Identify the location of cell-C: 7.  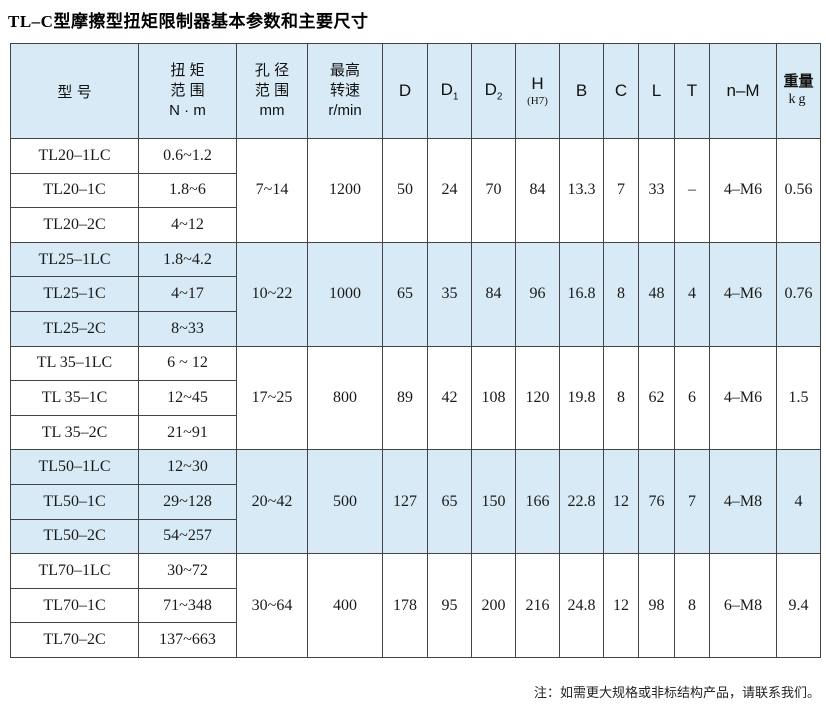
(621, 190).